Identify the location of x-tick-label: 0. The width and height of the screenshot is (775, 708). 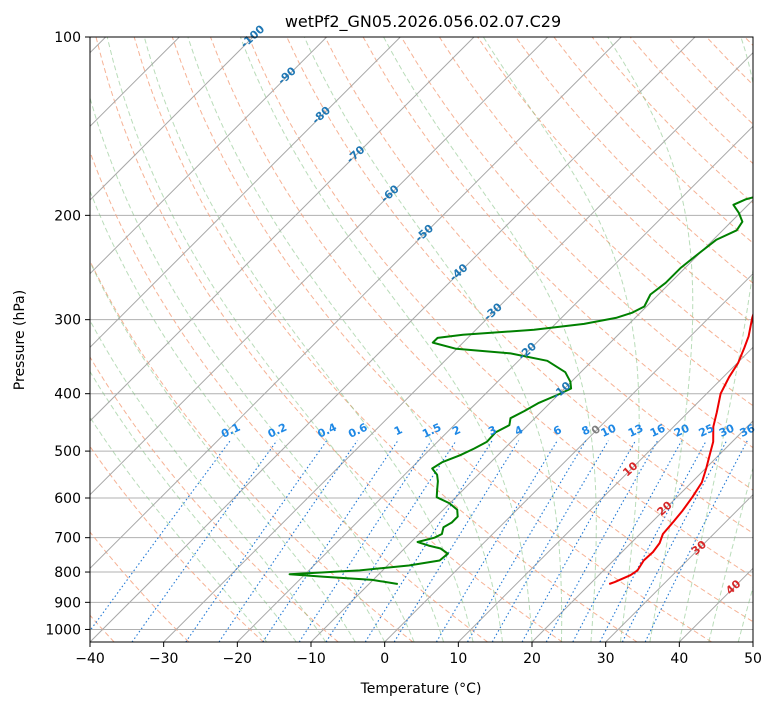
(384, 659).